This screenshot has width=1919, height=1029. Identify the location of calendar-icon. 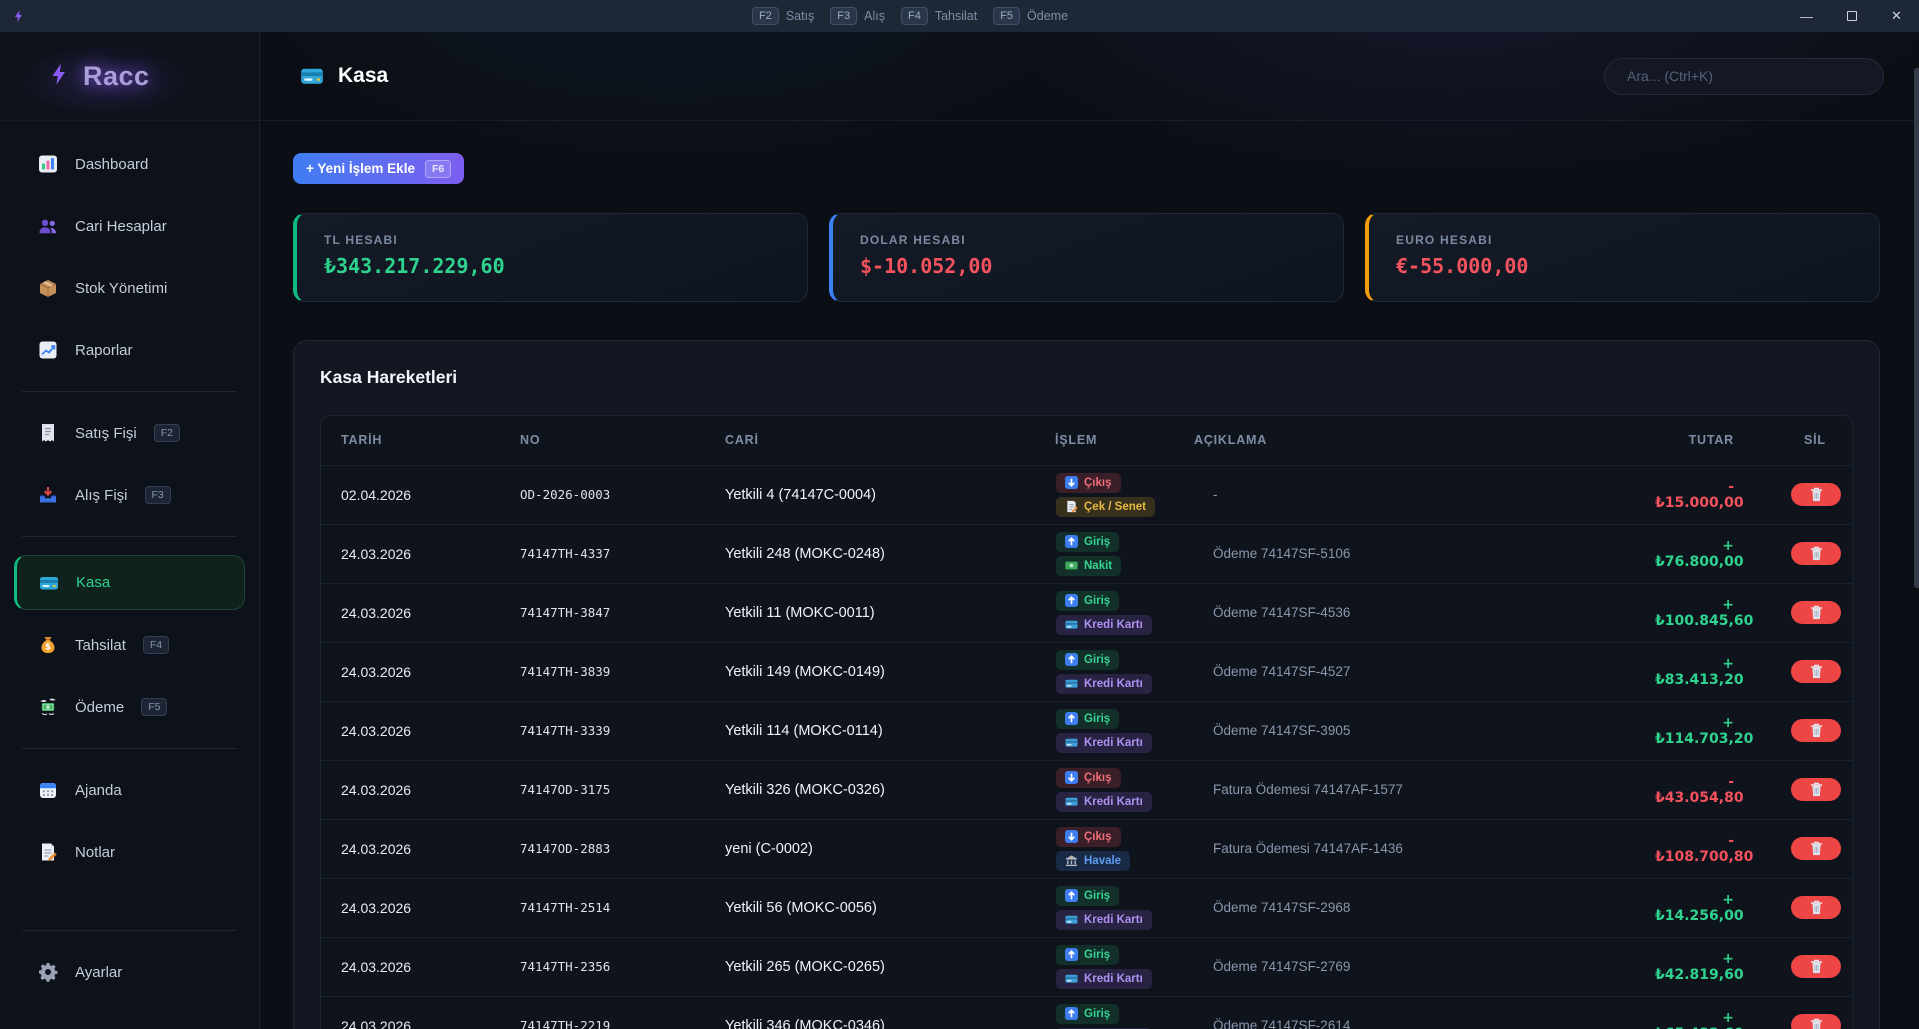
(48, 790).